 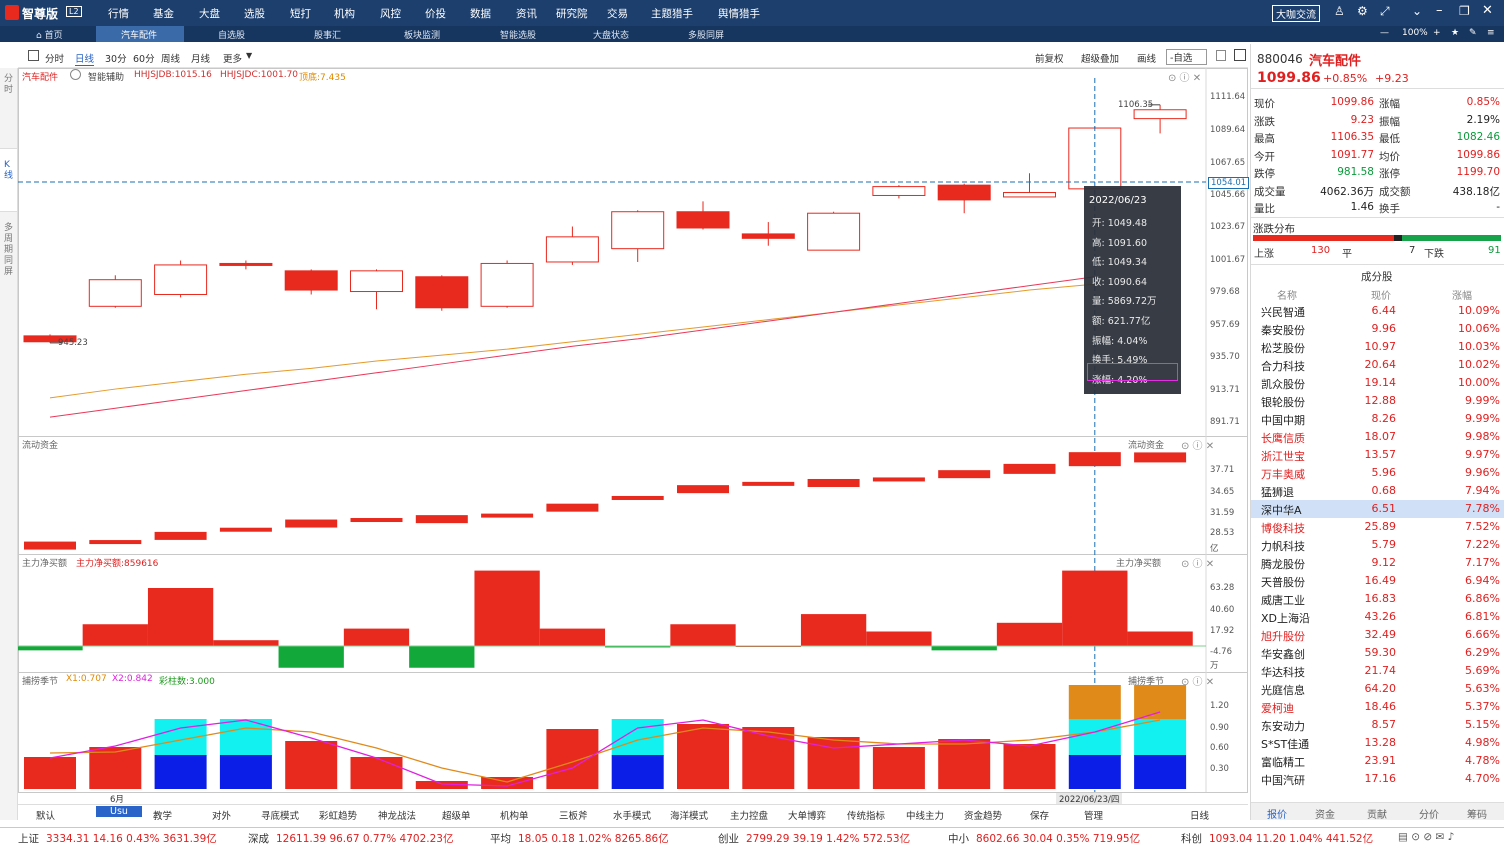 What do you see at coordinates (518, 36) in the screenshot?
I see `nav-tab-4: 智能选股` at bounding box center [518, 36].